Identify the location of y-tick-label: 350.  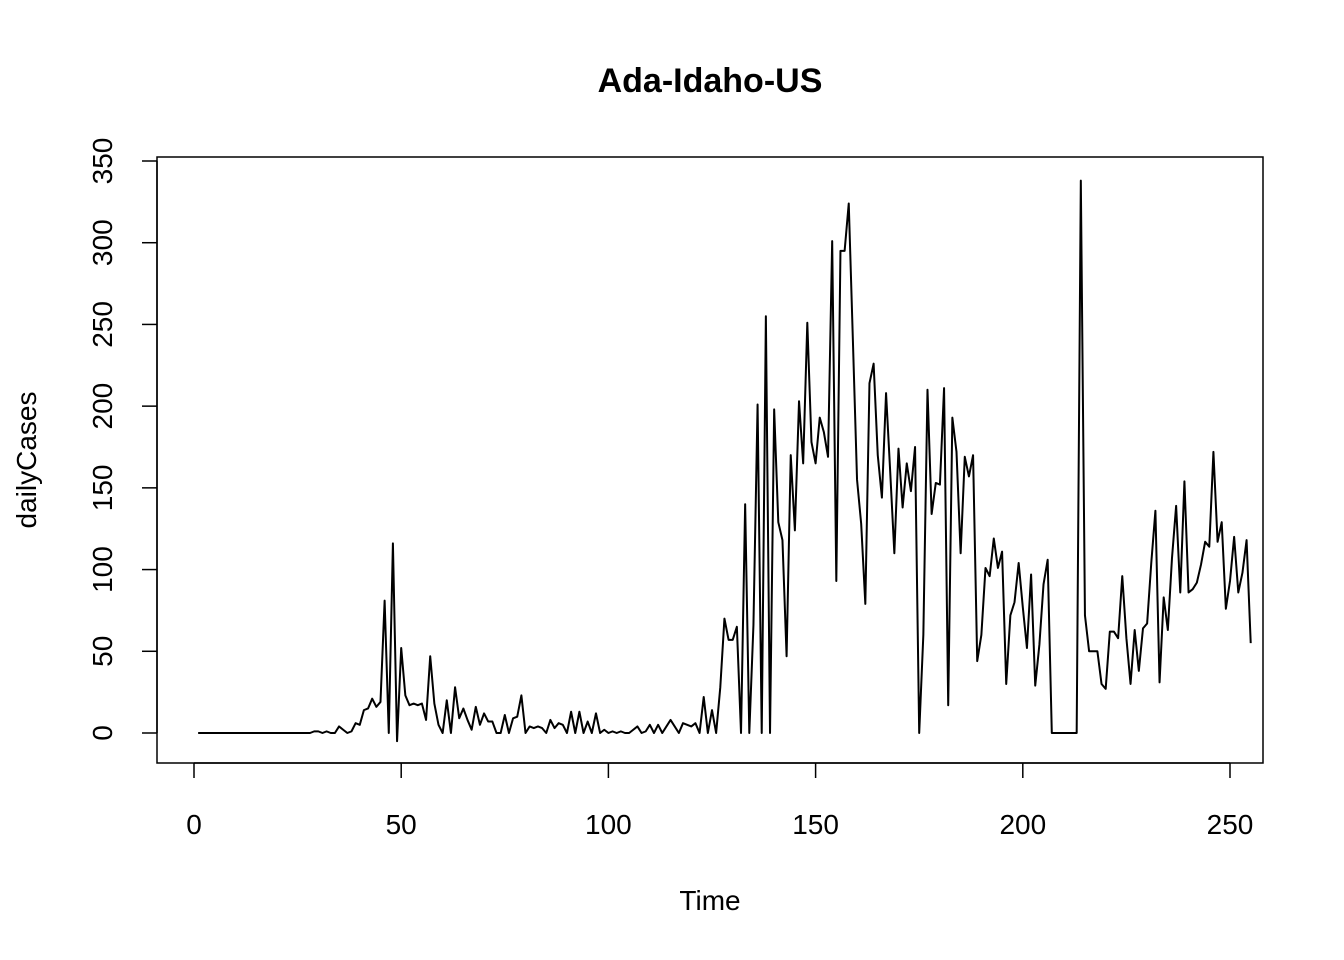
(102, 161).